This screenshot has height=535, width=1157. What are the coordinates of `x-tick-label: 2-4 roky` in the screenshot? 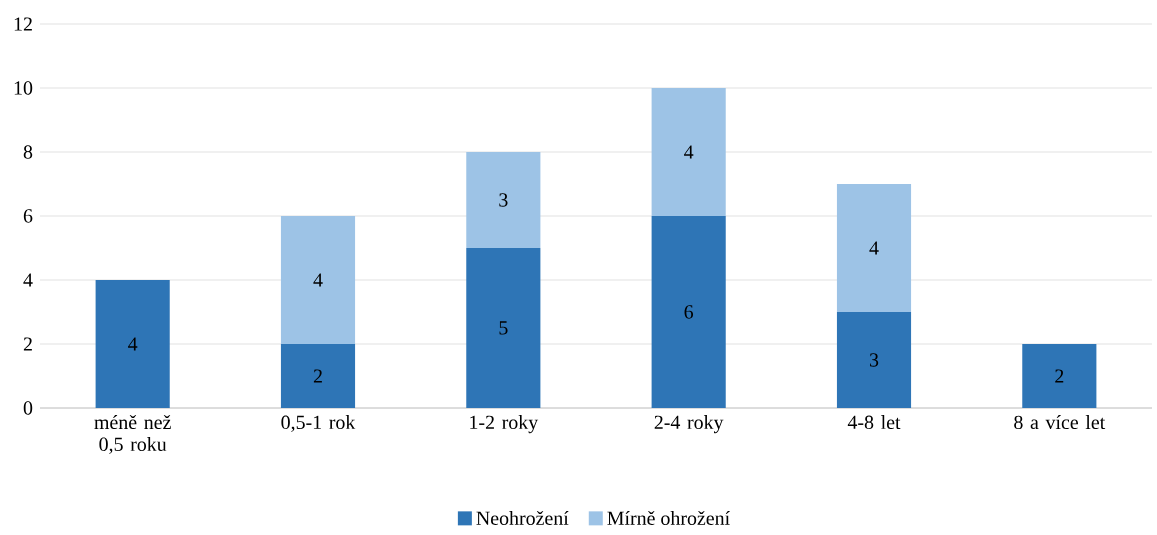 It's located at (689, 424).